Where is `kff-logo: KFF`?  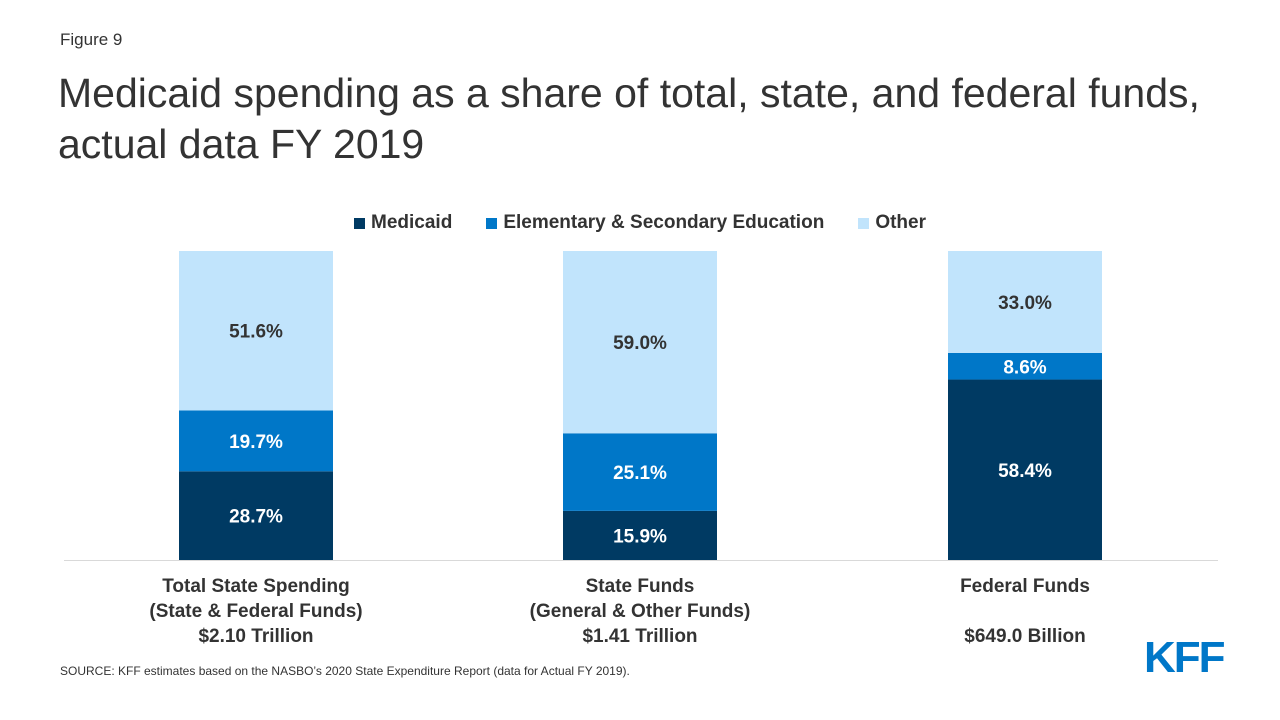
kff-logo: KFF is located at coordinates (1185, 657).